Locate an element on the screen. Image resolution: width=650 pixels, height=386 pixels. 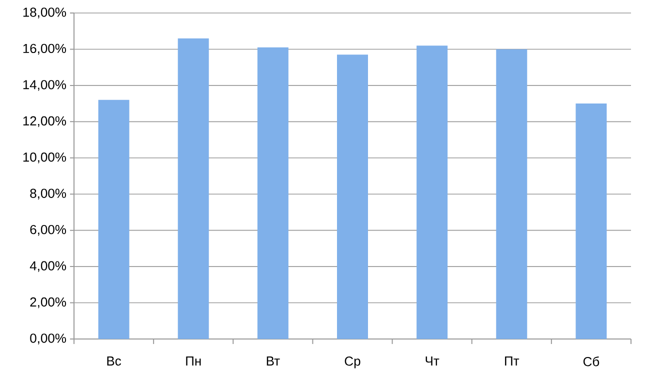
y-tick-label: 12,00% is located at coordinates (44, 122).